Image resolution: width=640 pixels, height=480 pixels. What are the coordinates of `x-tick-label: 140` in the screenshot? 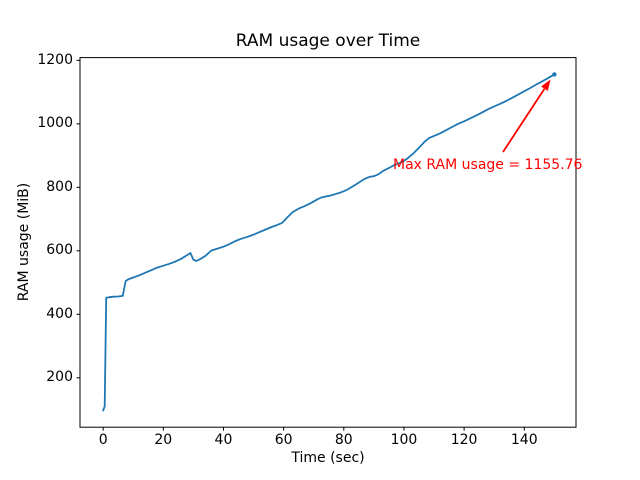 It's located at (524, 440).